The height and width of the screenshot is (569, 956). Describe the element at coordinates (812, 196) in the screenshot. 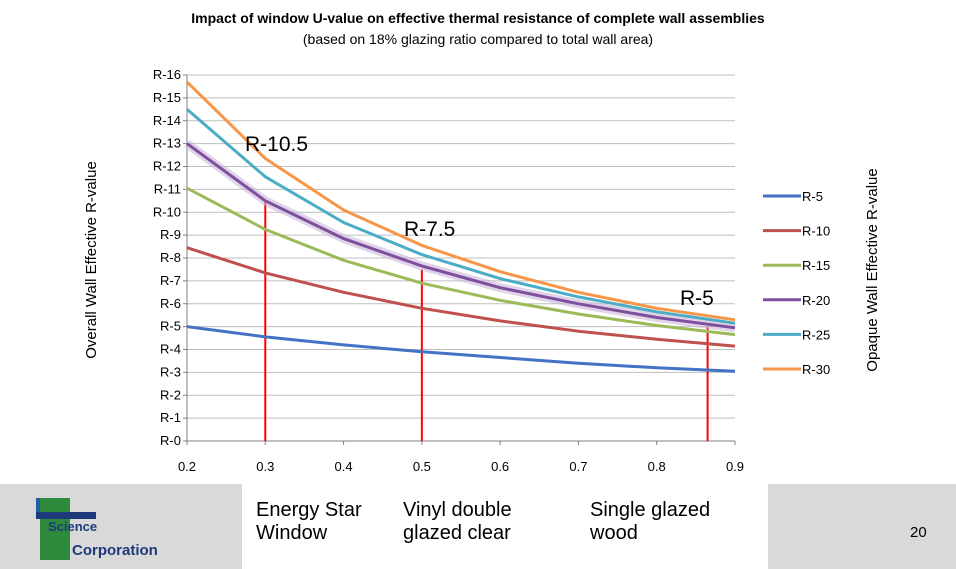

I see `legend-label: R-5` at that location.